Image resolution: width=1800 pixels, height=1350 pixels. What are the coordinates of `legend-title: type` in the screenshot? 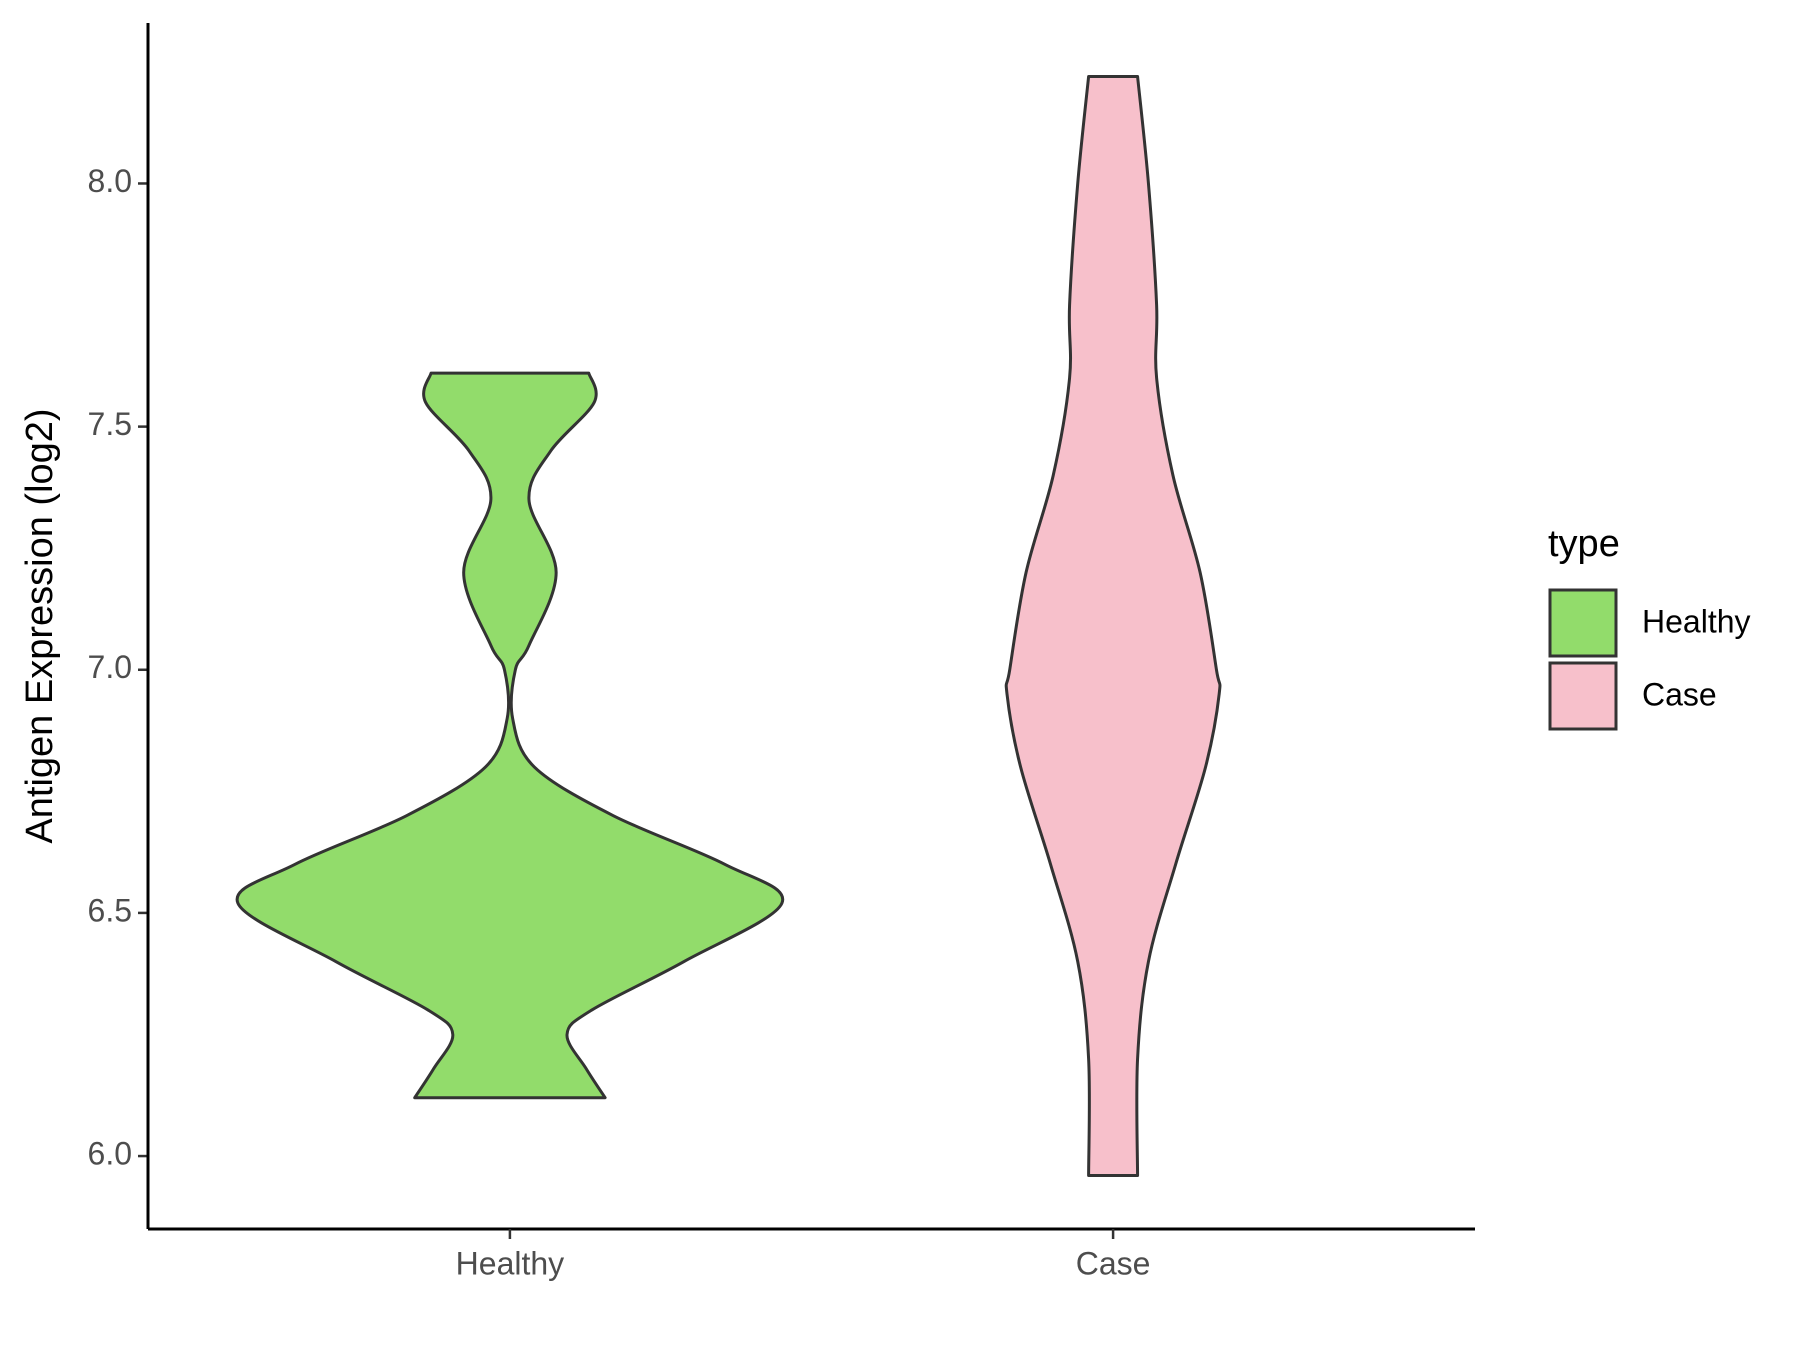 It's located at (1584, 544).